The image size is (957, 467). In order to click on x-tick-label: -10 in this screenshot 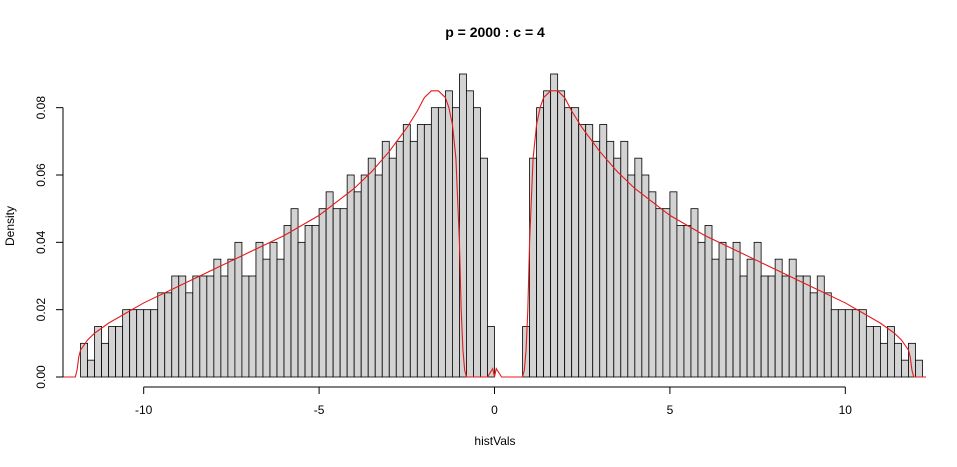, I will do `click(144, 410)`.